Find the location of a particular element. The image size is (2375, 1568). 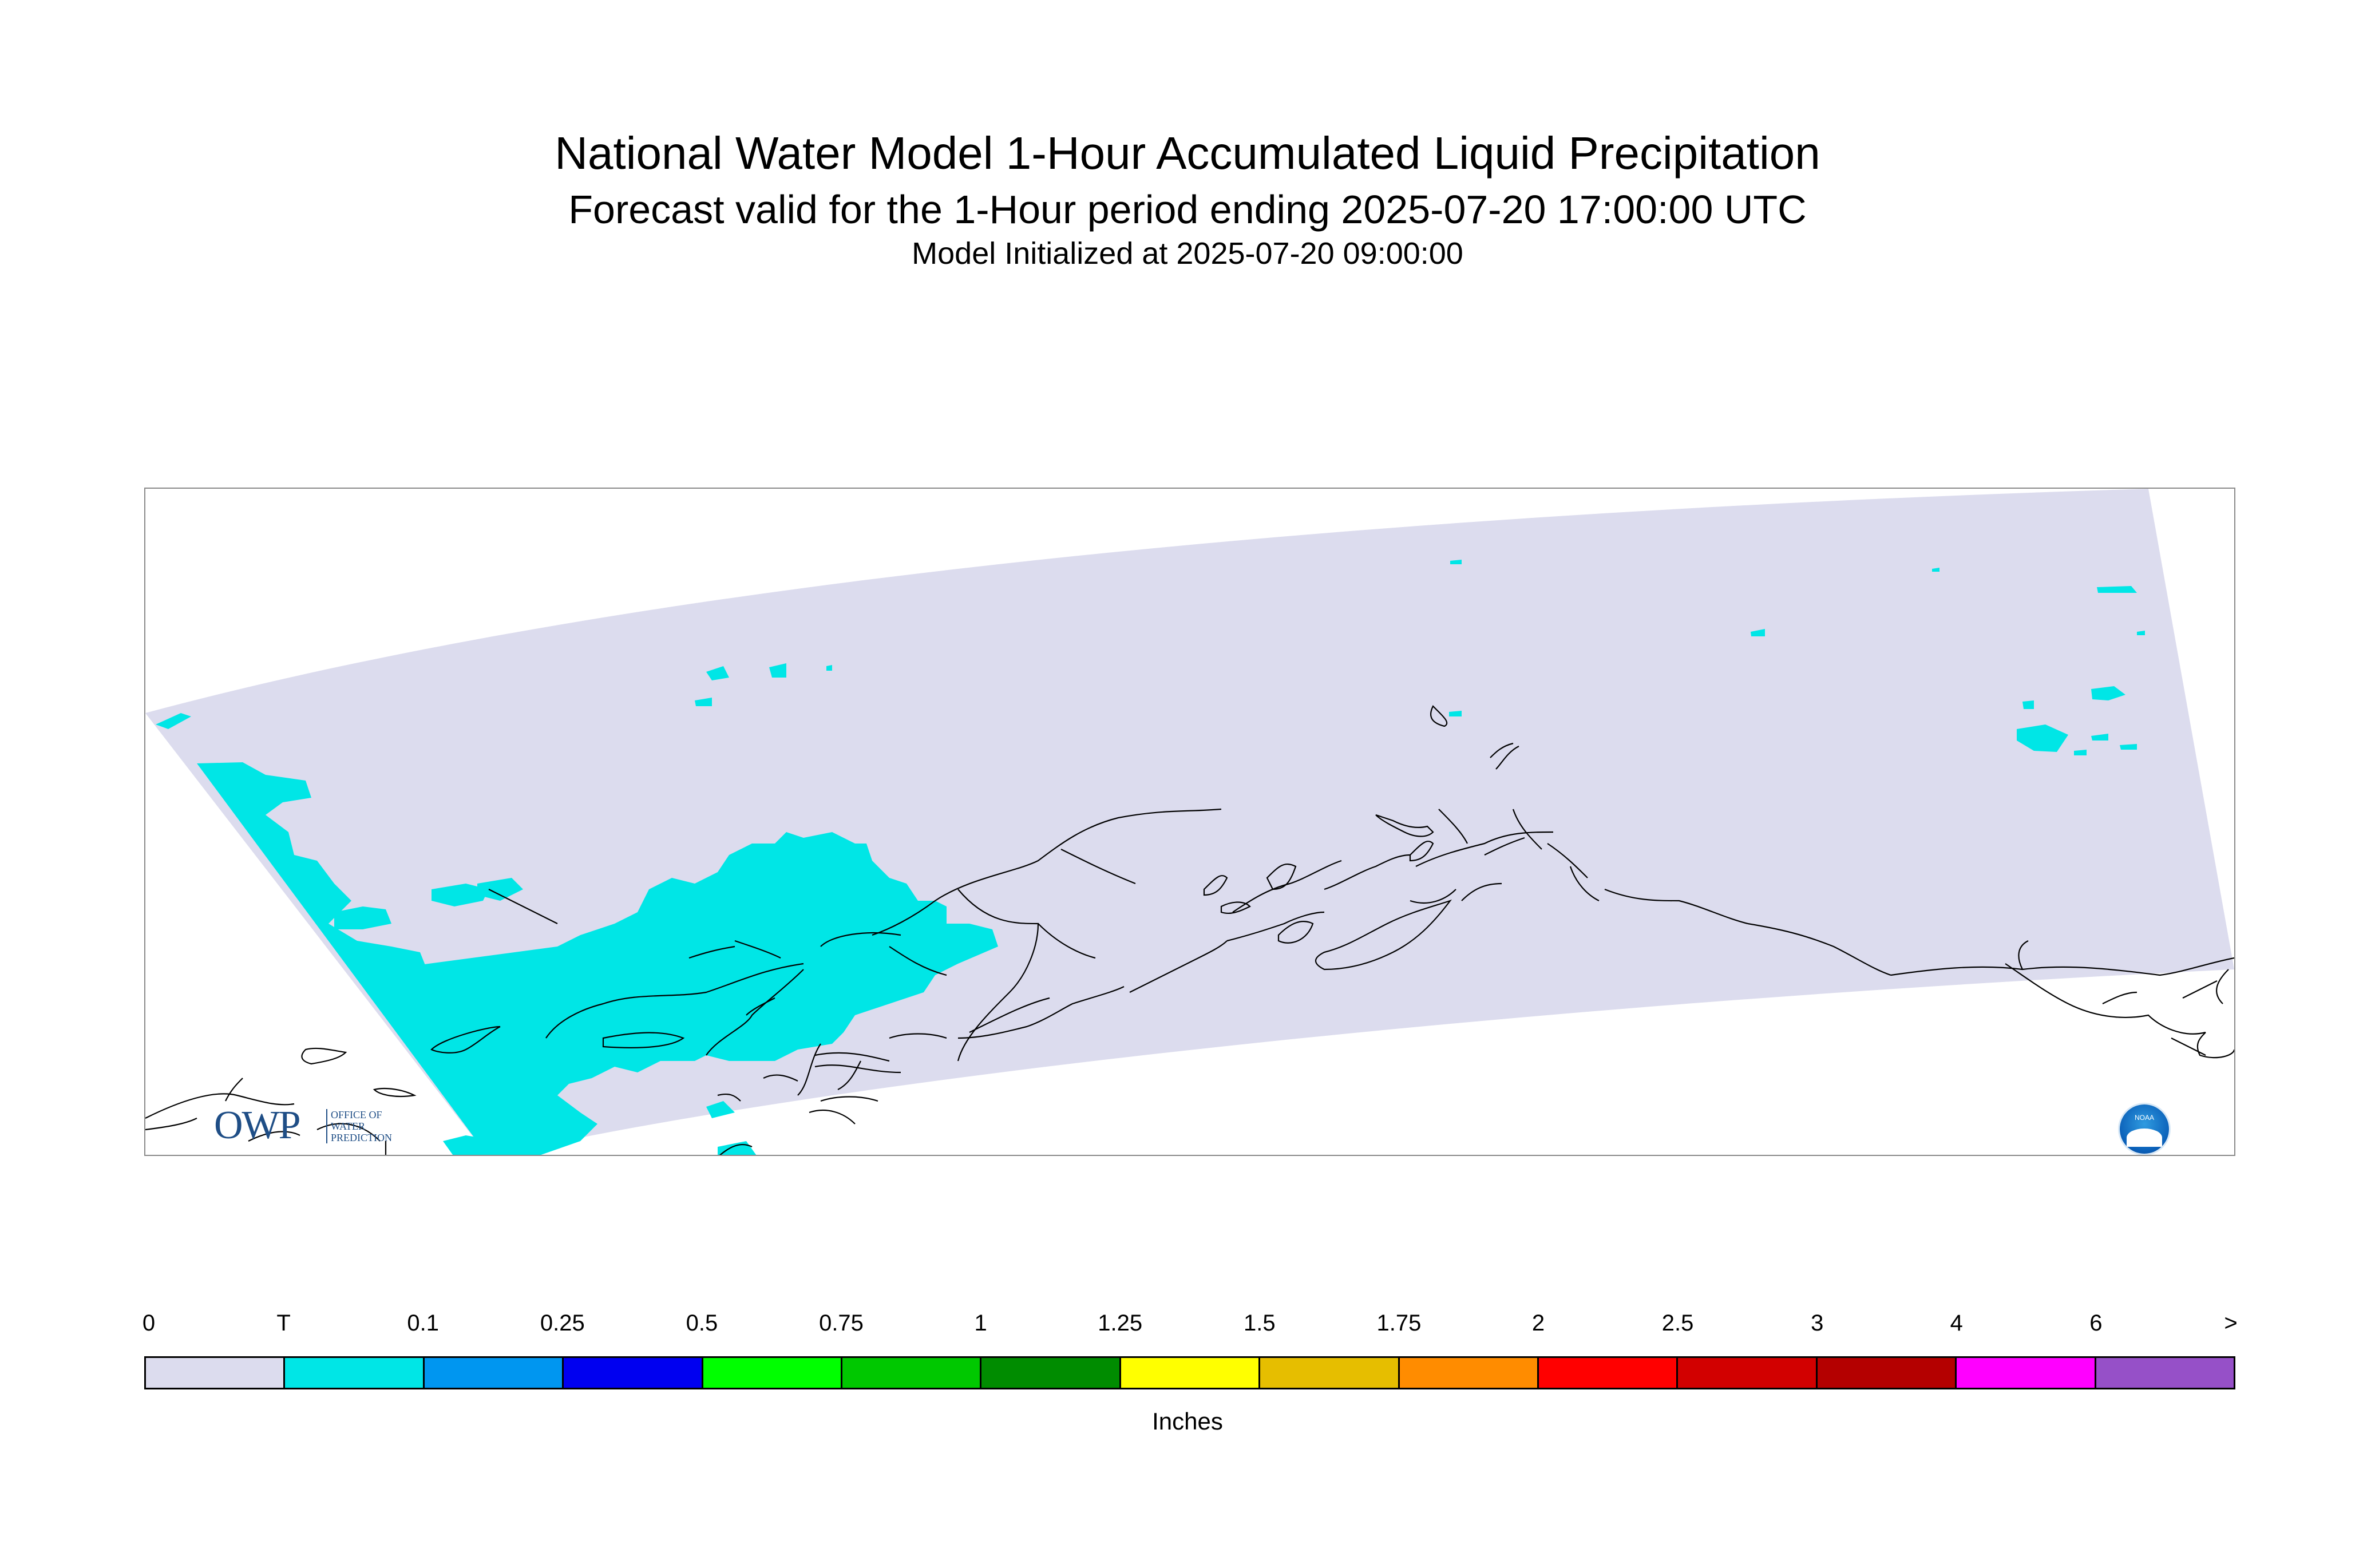

owp-subtitle: OFFICE OF WATER PREDICTION is located at coordinates (377, 1126).